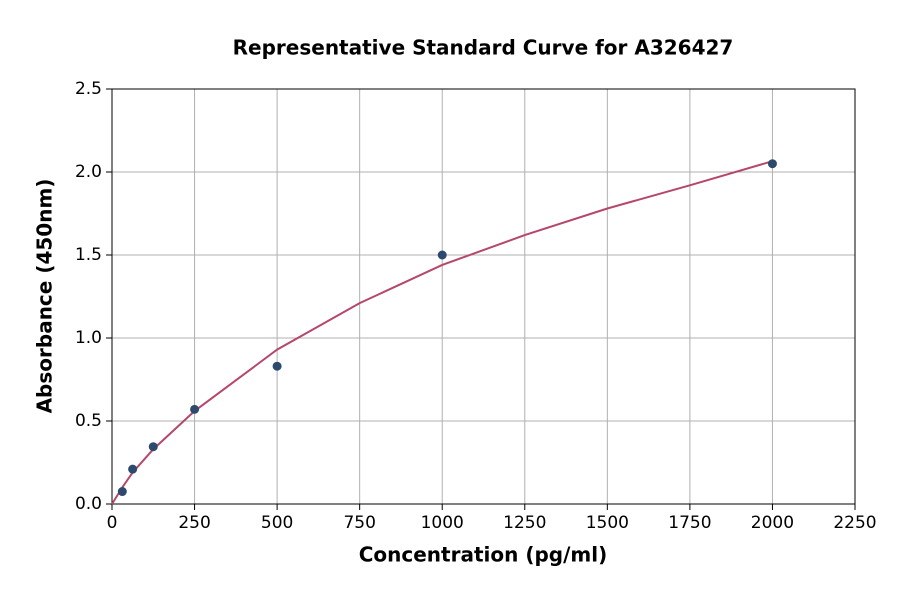  Describe the element at coordinates (112, 523) in the screenshot. I see `x-tick-label: 0` at that location.